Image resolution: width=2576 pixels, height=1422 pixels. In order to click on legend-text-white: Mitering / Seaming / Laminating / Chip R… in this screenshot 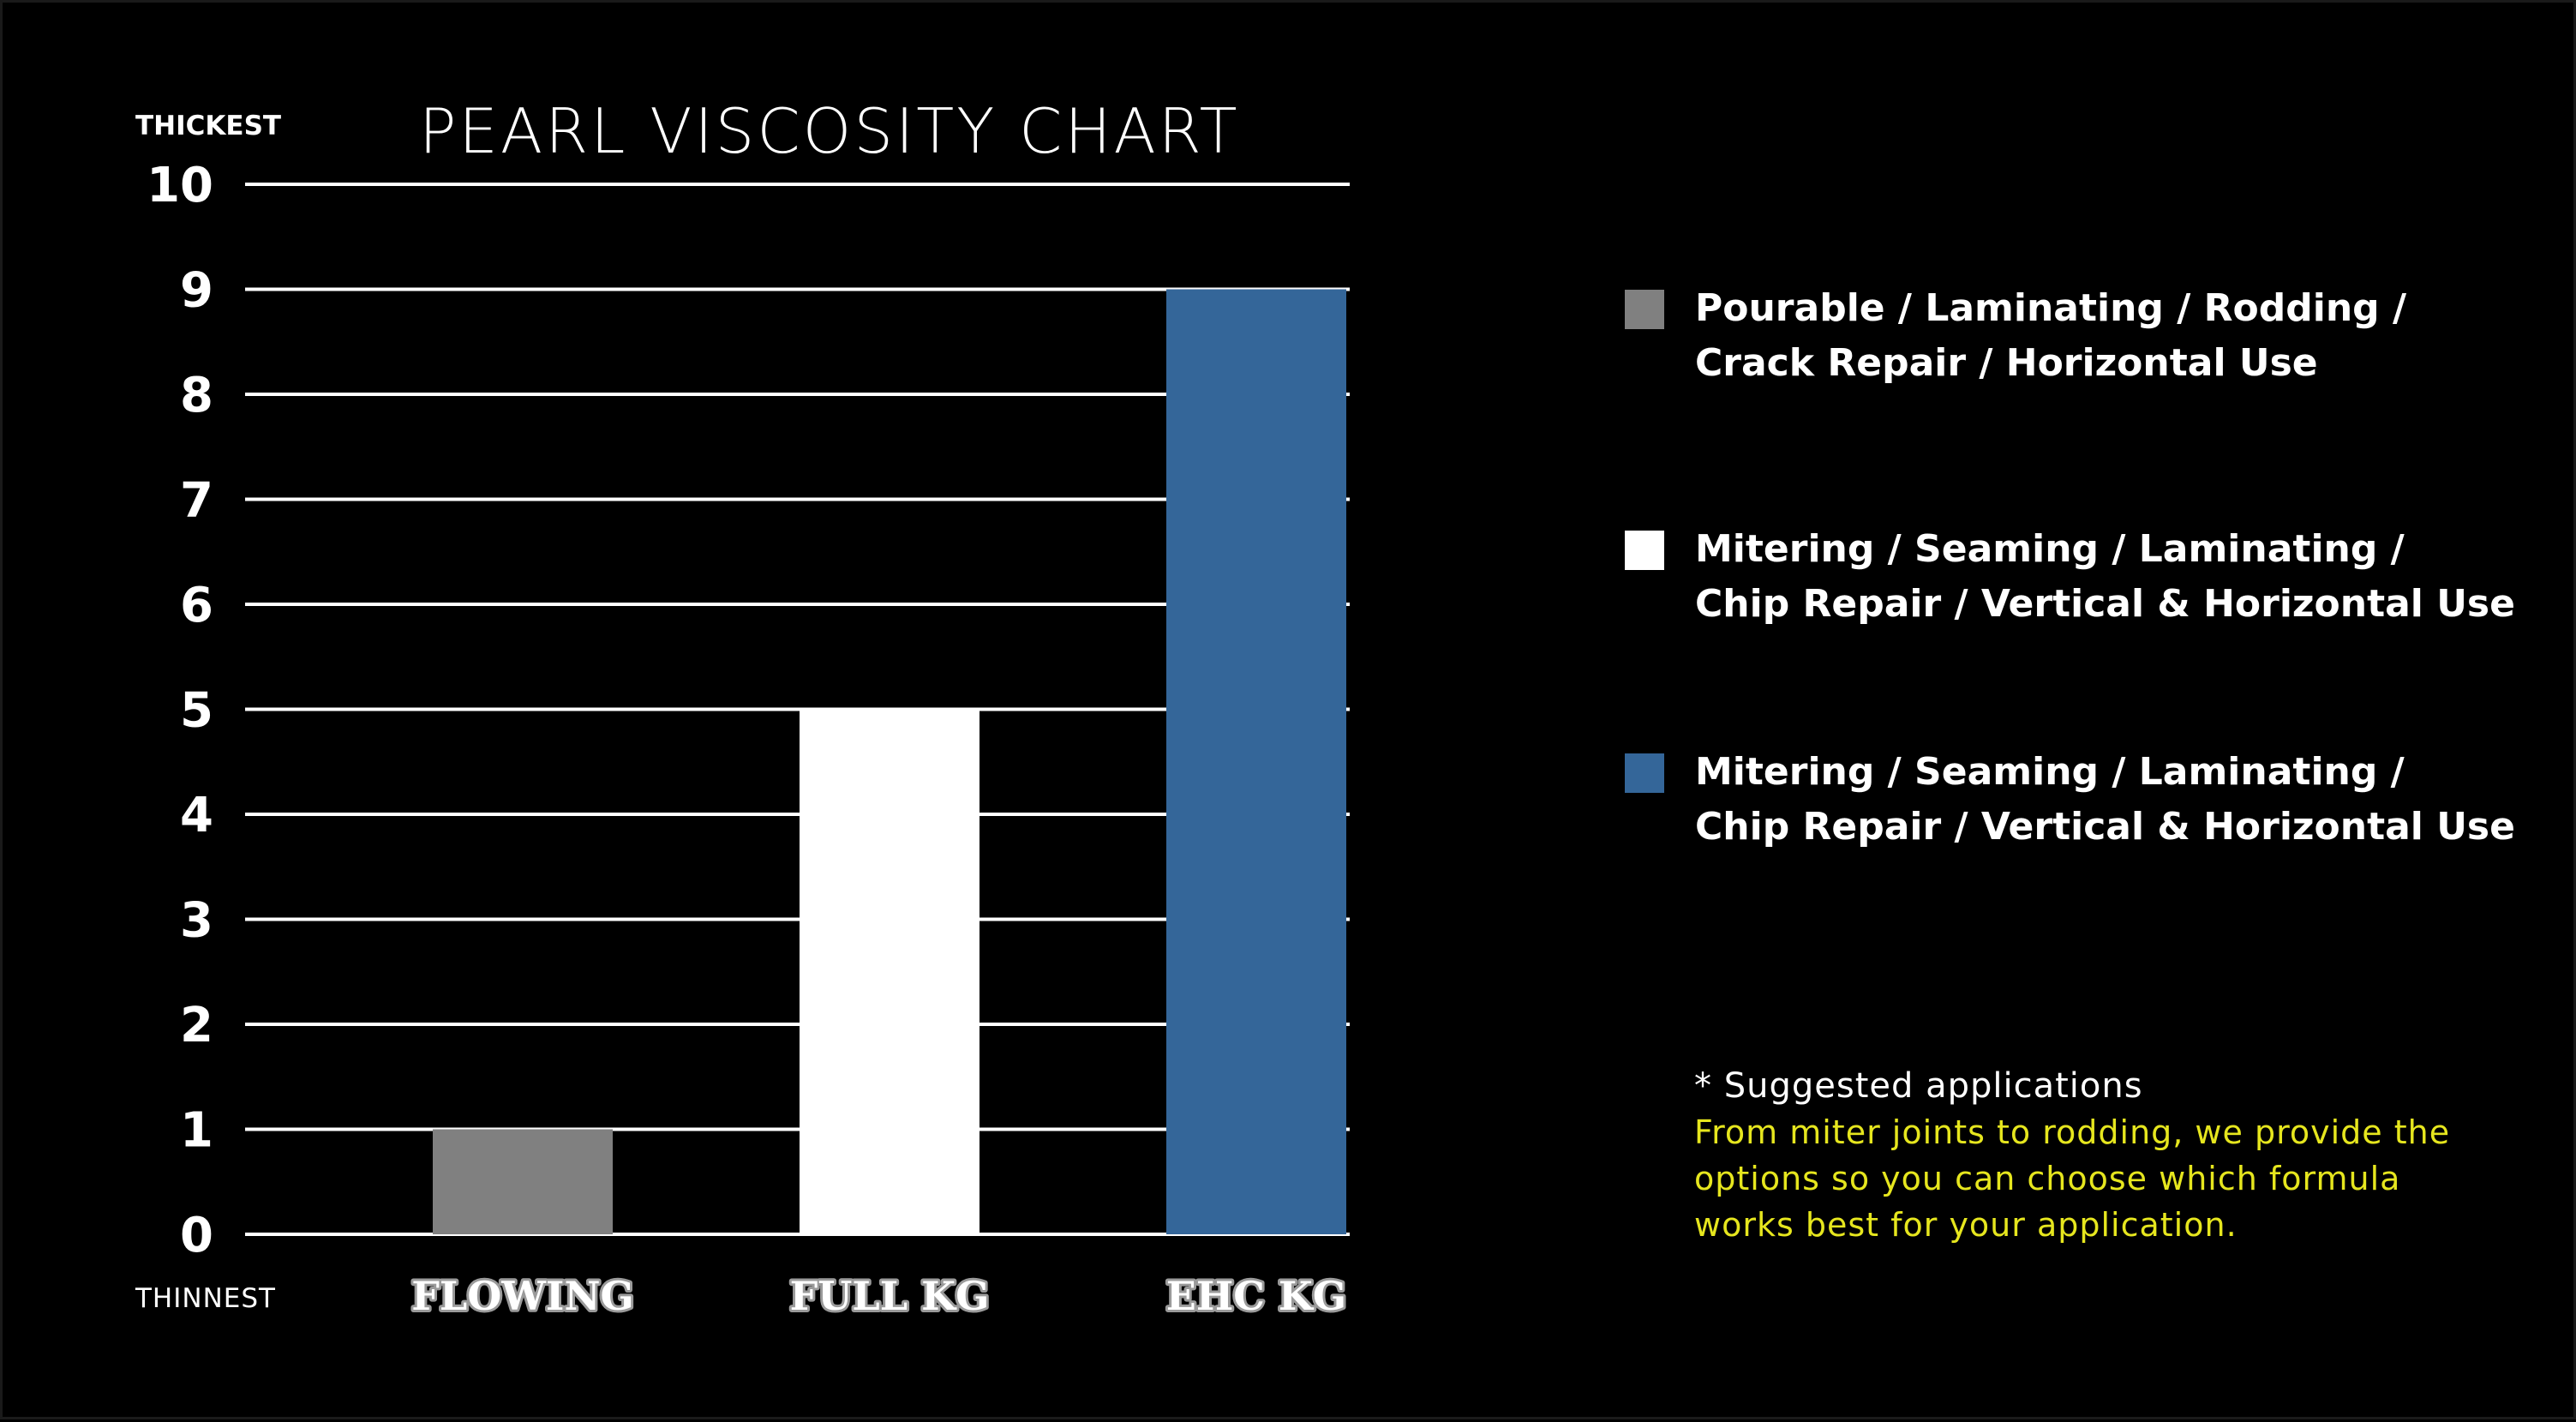, I will do `click(2105, 576)`.